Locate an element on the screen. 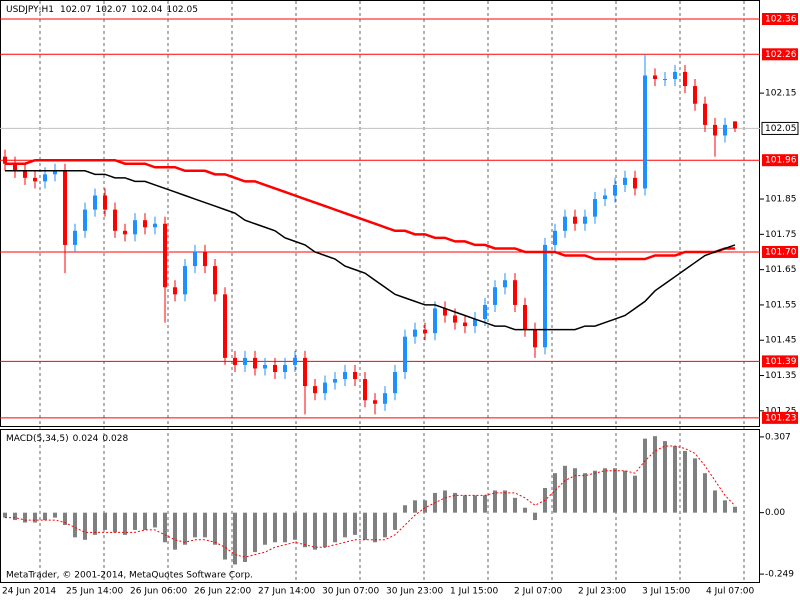 Image resolution: width=800 pixels, height=600 pixels. y-tick-label: 101.75 is located at coordinates (781, 235).